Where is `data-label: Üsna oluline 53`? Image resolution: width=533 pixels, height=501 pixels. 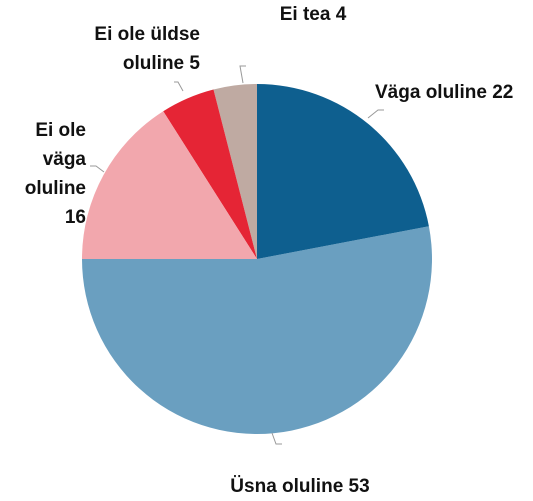 data-label: Üsna oluline 53 is located at coordinates (300, 486).